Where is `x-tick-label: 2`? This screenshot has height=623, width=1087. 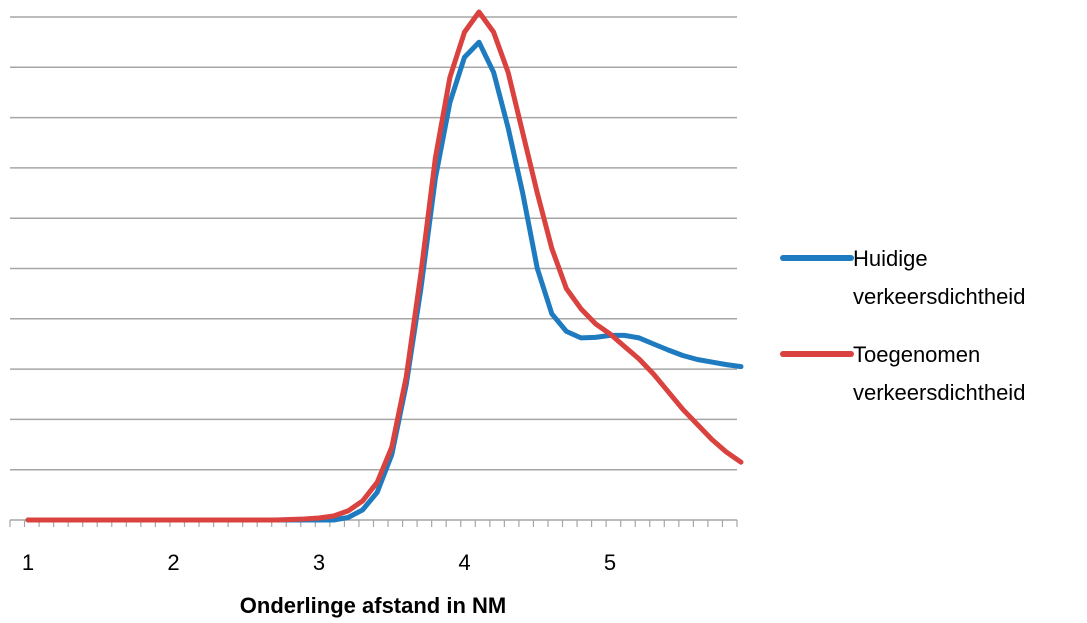 x-tick-label: 2 is located at coordinates (173, 562).